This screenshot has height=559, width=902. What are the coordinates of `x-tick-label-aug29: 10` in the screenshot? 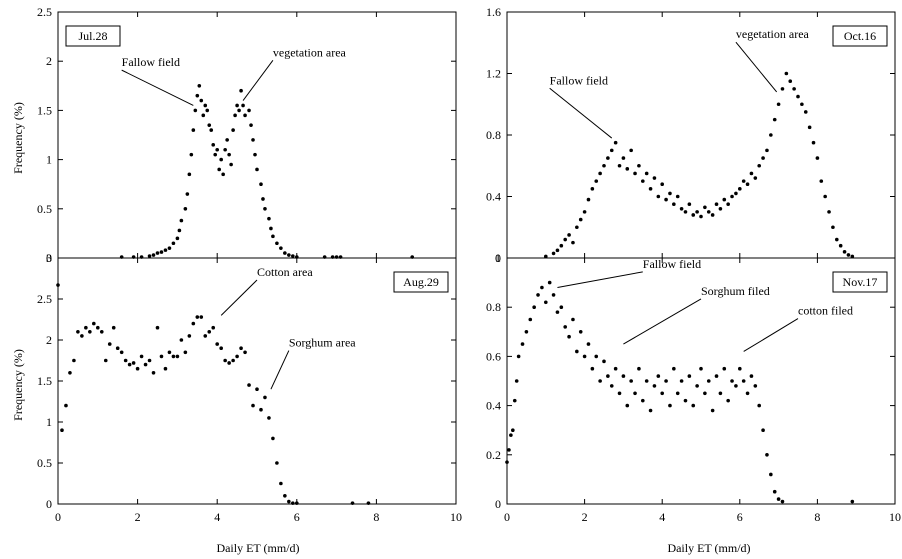 It's located at (456, 517).